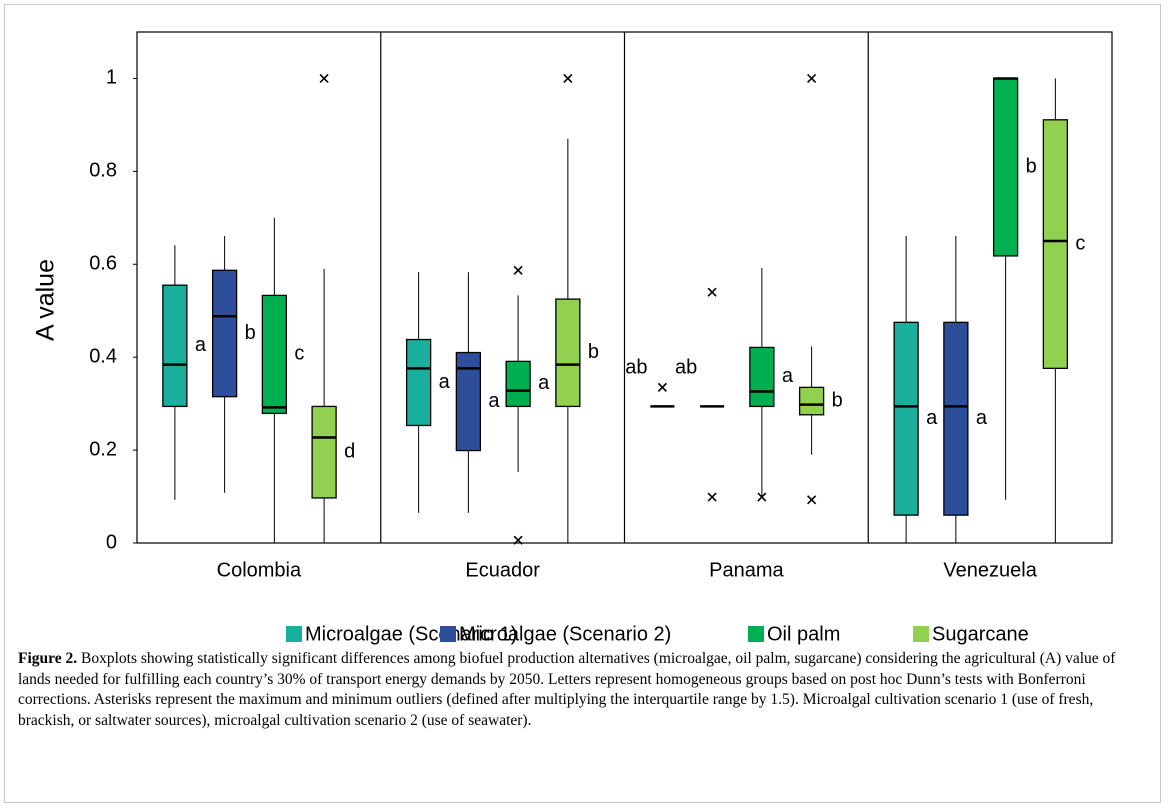 The height and width of the screenshot is (809, 1167). I want to click on y-tick-label: 0.8, so click(103, 171).